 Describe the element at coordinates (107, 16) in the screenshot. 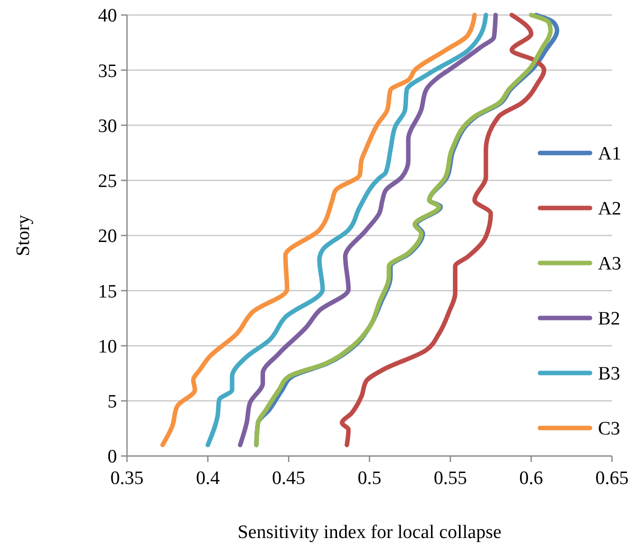

I see `y-tick-label: 40` at that location.